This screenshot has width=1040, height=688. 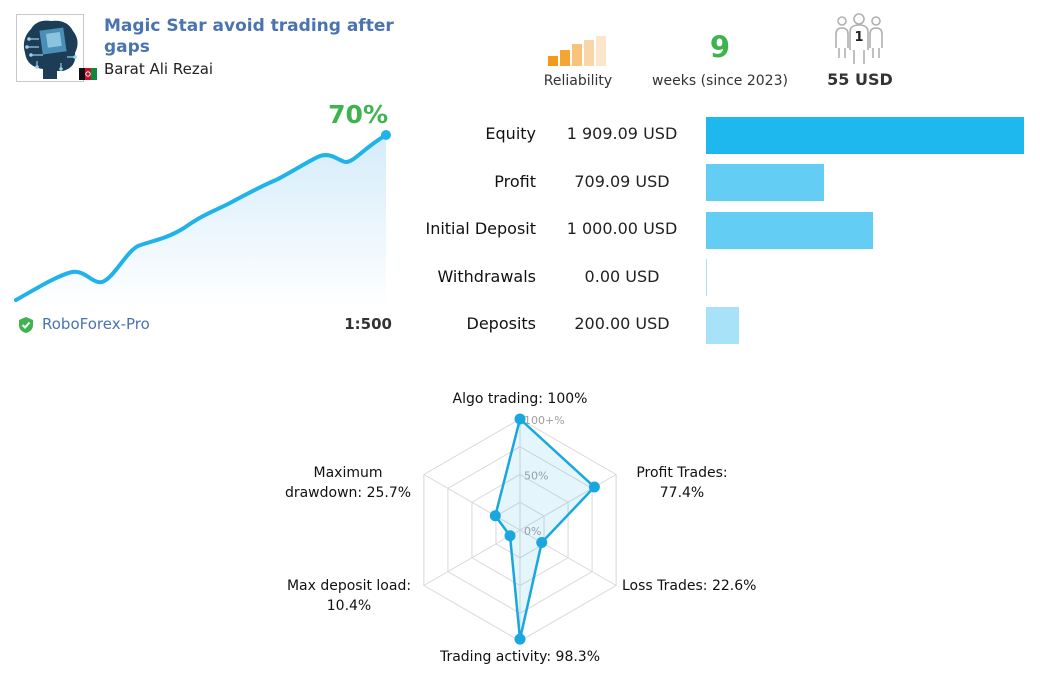 I want to click on growth-sparkline, so click(x=202, y=219).